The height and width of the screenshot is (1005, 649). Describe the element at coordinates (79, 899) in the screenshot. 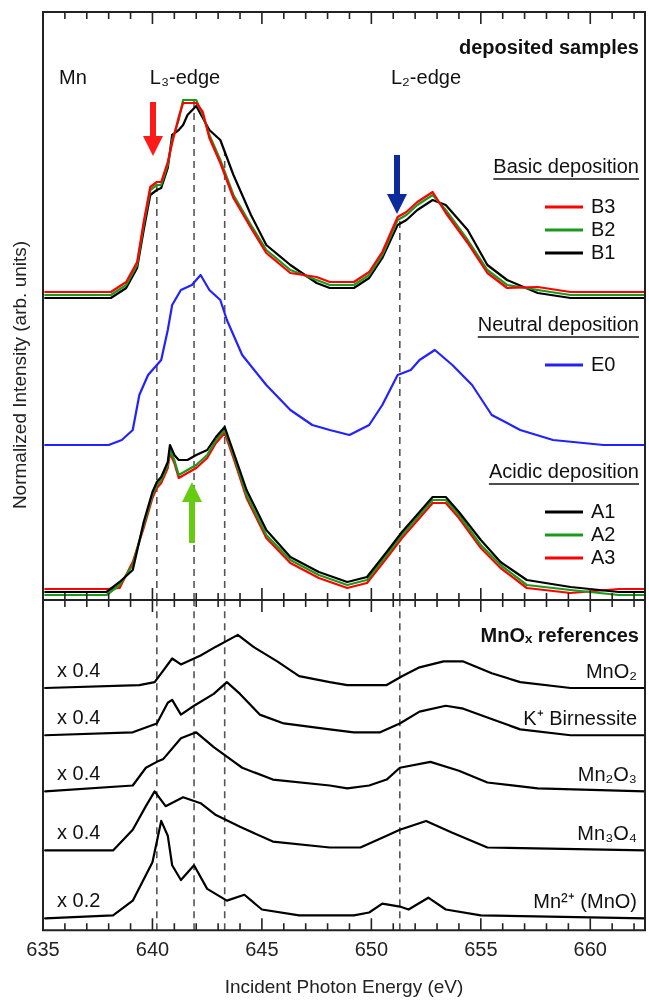

I see `annotation: x 0.2` at that location.